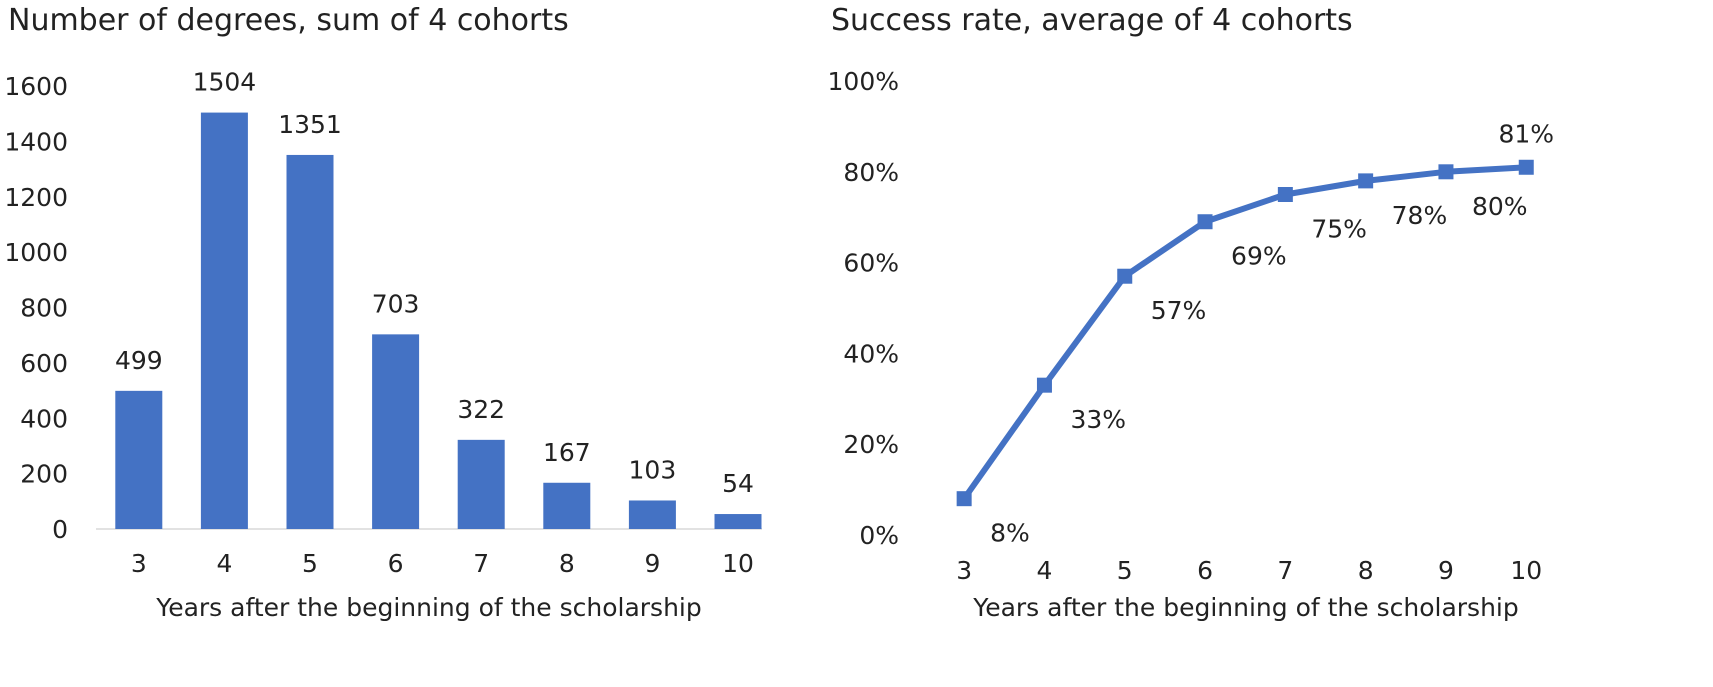  Describe the element at coordinates (36, 252) in the screenshot. I see `bar-y-tick-label: 1000` at that location.